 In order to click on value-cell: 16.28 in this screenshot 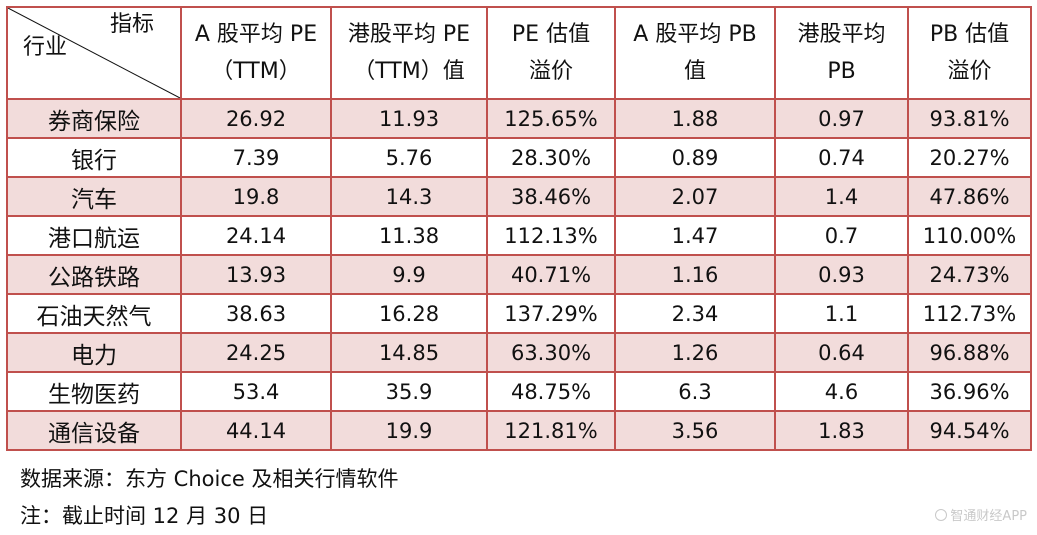, I will do `click(409, 313)`.